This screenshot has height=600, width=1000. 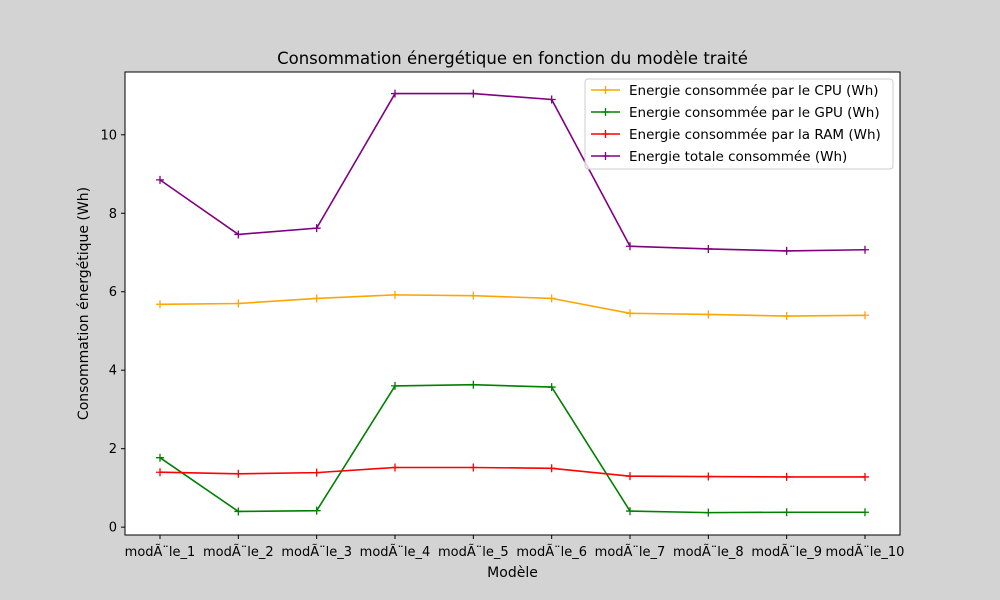 I want to click on x-tick-label: modÃ¨le_9, so click(x=786, y=552).